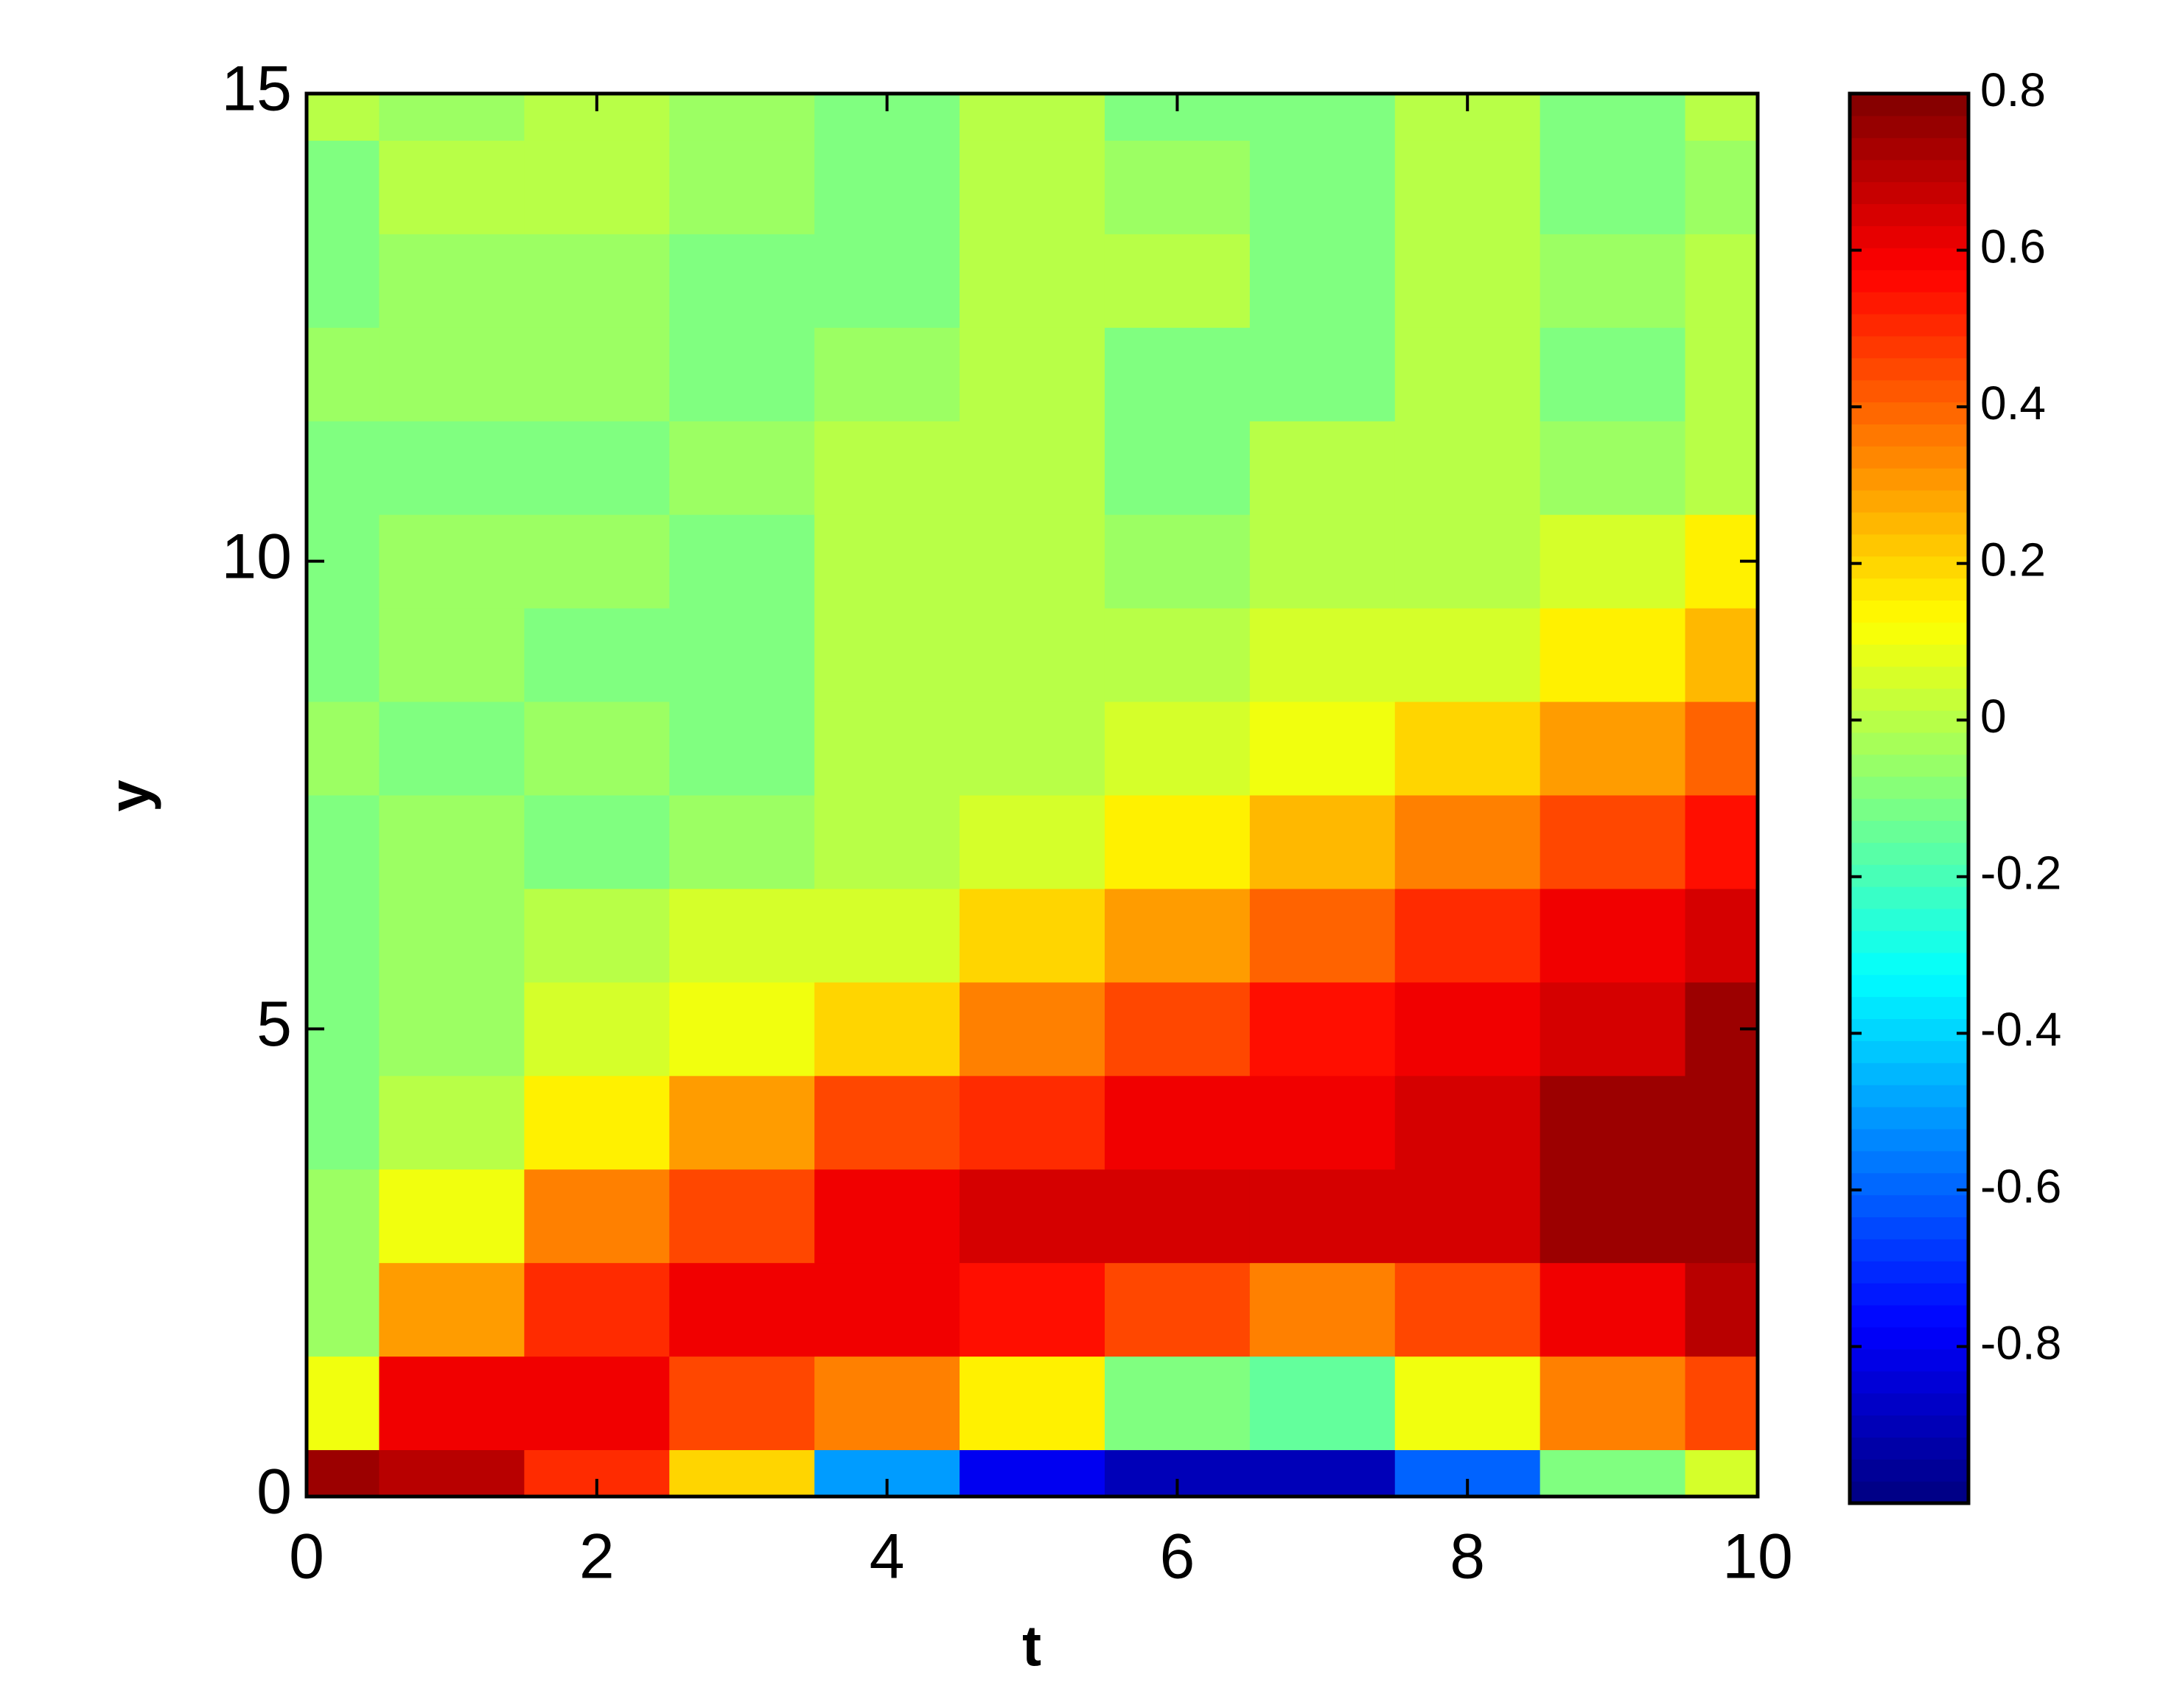 The width and height of the screenshot is (2163, 1708). I want to click on y-tick-label: 5, so click(274, 1024).